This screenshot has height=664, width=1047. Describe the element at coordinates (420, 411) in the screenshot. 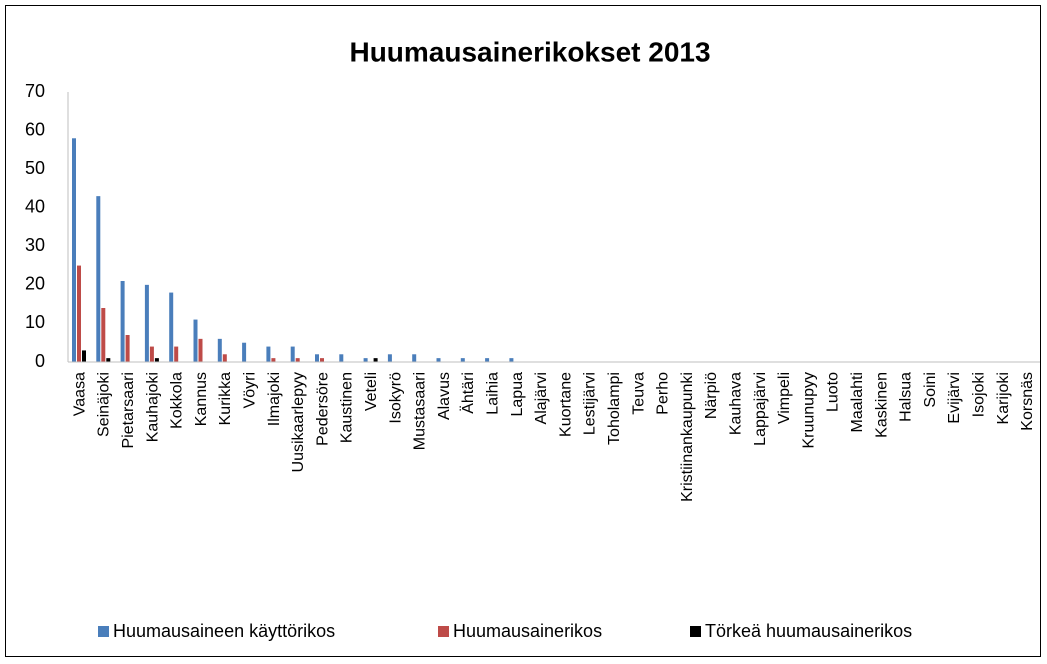

I see `x-tick-label: Mustasaari` at that location.